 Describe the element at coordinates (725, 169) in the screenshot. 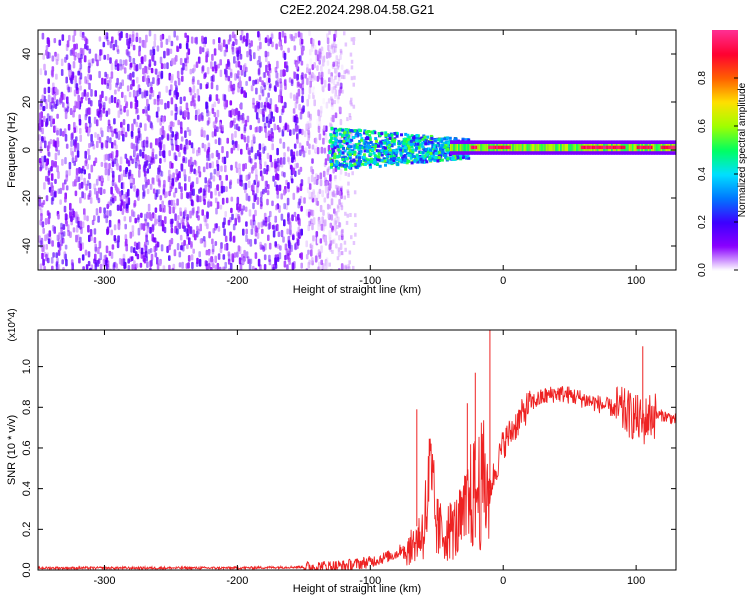

I see `colorbar-segment` at that location.